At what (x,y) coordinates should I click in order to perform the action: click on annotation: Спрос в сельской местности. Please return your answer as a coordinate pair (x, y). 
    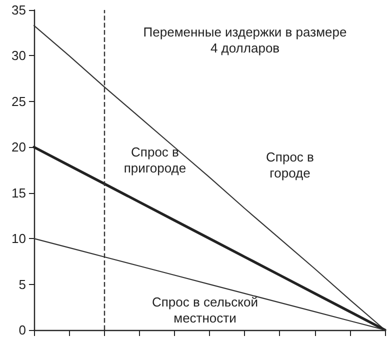
    Looking at the image, I should click on (205, 310).